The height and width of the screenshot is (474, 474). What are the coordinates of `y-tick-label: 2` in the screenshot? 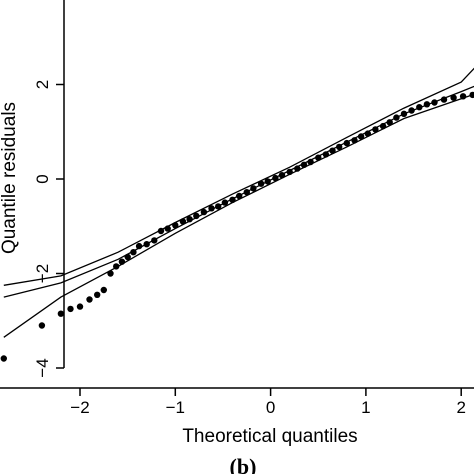 It's located at (42, 84).